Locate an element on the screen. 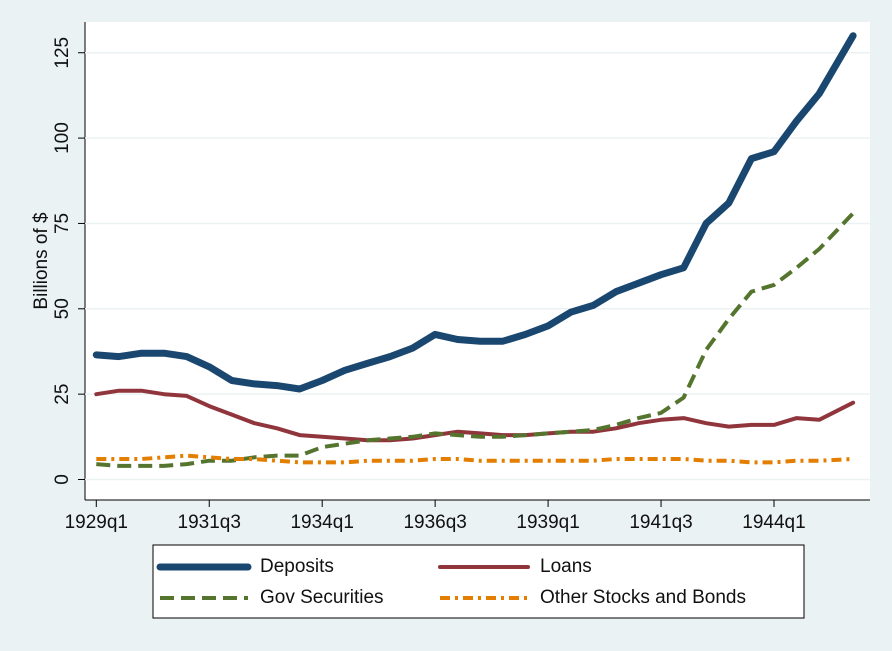  legend-label: Other Stocks and Bonds is located at coordinates (643, 597).